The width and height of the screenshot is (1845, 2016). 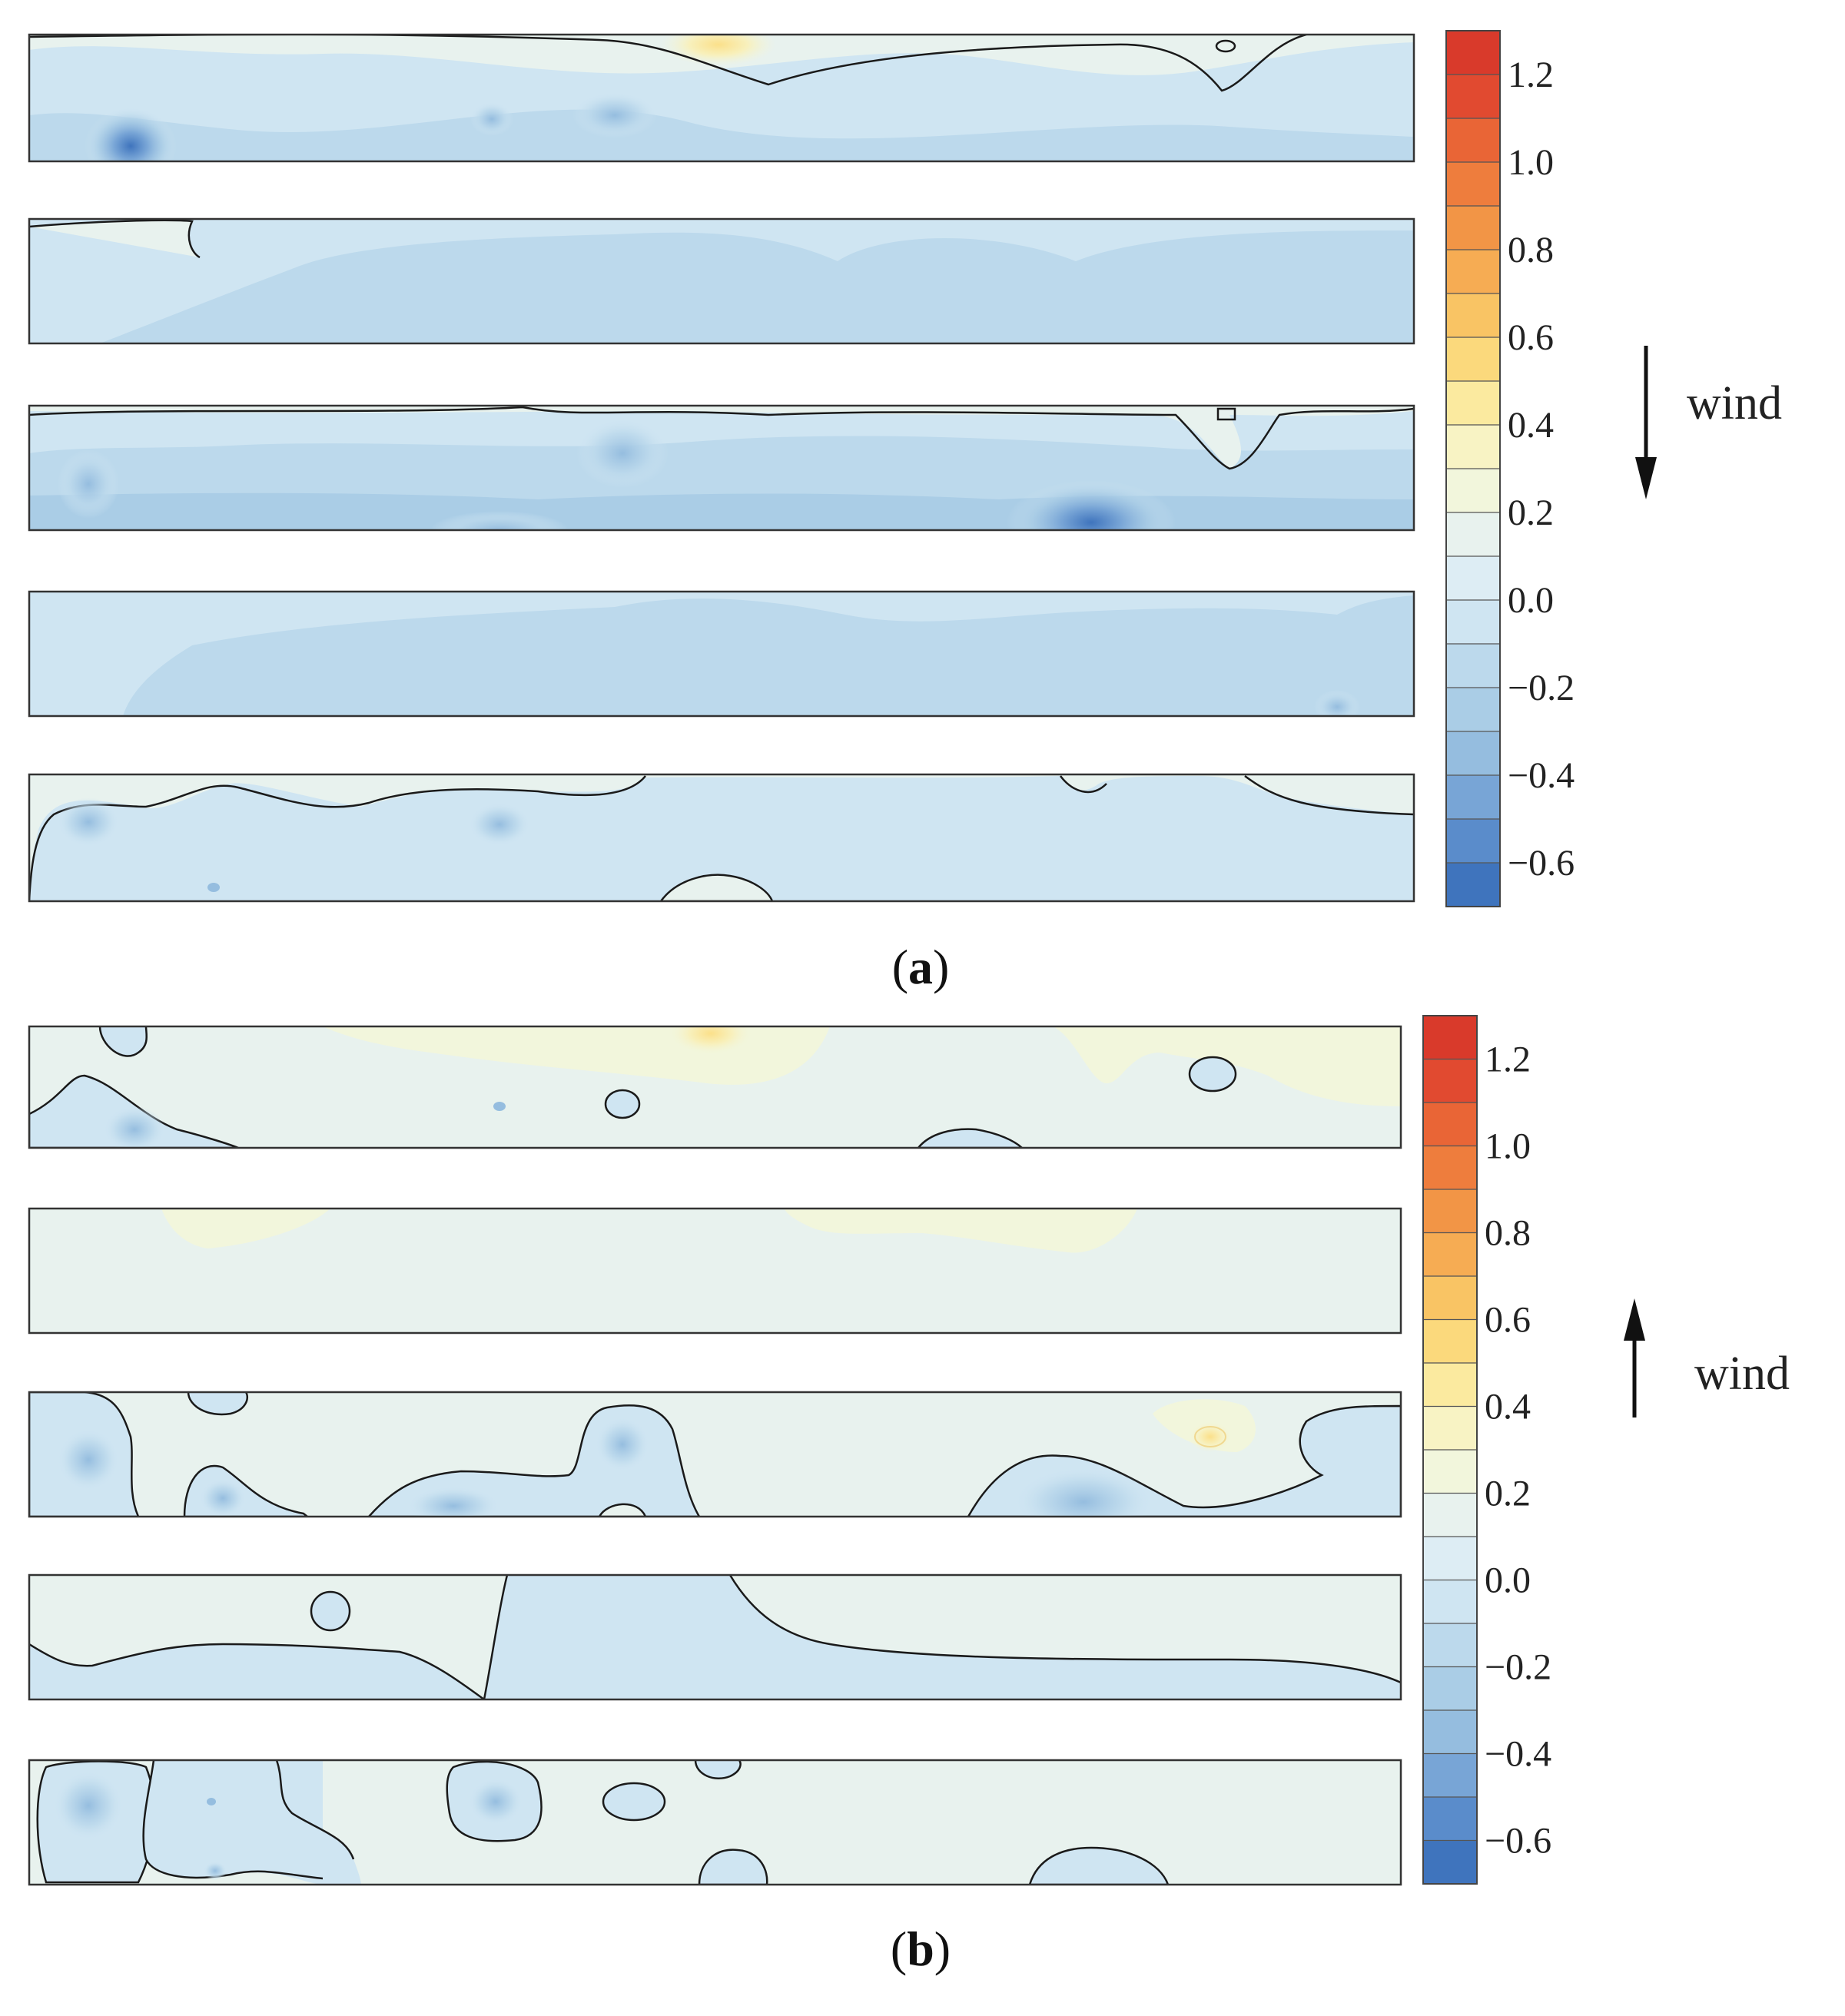 What do you see at coordinates (1541, 863) in the screenshot?
I see `colorbar-a-tick-label: −0.6` at bounding box center [1541, 863].